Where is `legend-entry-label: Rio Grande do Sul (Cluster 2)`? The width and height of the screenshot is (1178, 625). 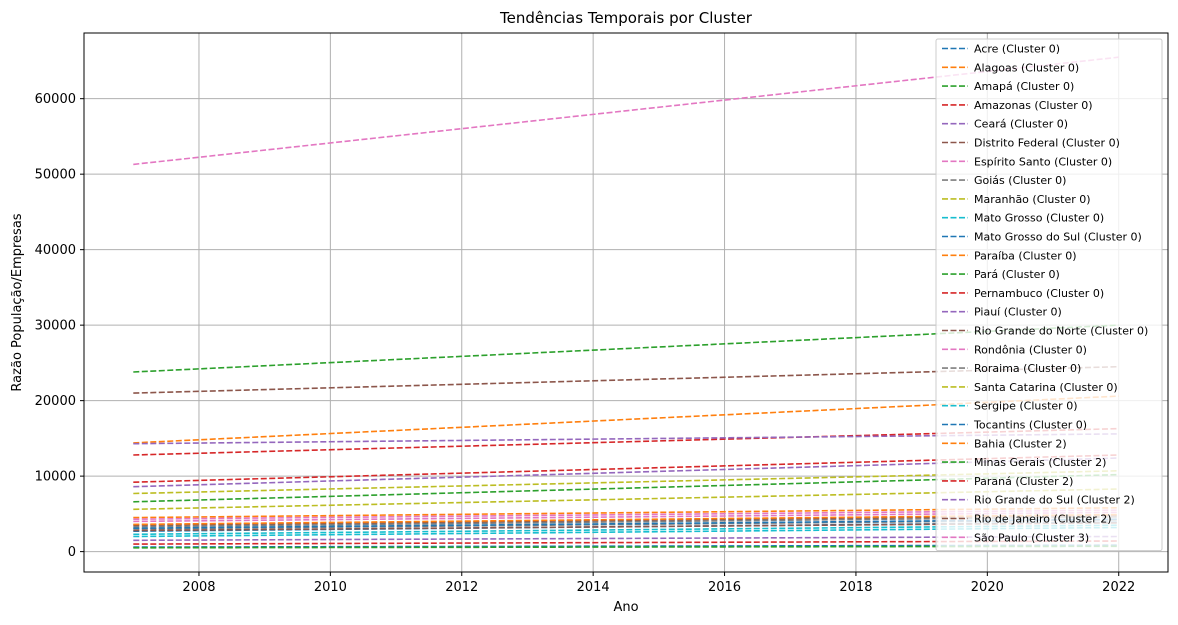
legend-entry-label: Rio Grande do Sul (Cluster 2) is located at coordinates (1054, 500).